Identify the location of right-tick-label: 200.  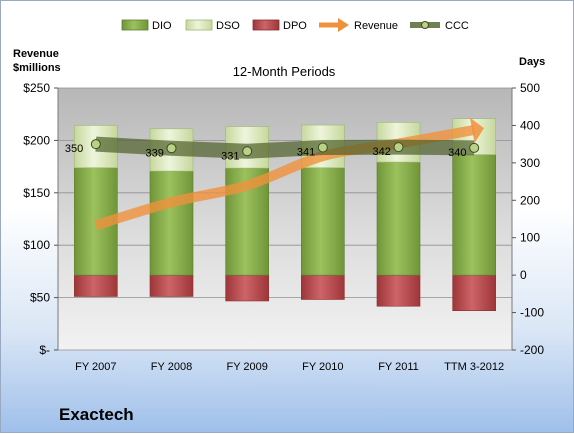
(530, 200).